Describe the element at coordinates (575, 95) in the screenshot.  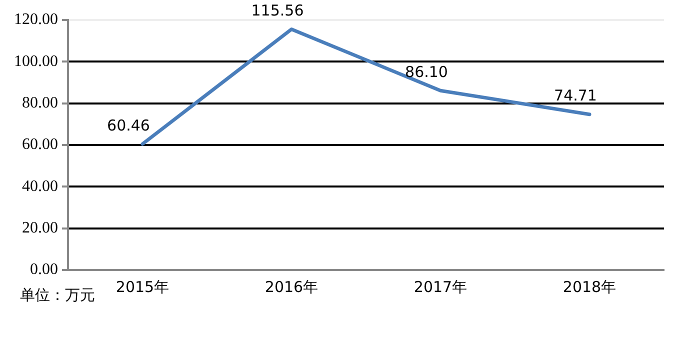
I see `data-label: 74.71` at that location.